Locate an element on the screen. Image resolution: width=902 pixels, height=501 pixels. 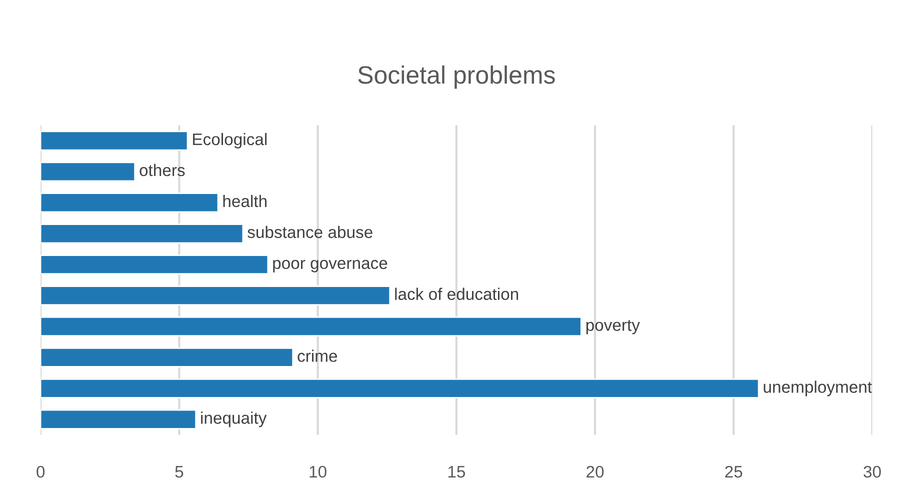
x-tick-label: 5 is located at coordinates (179, 472).